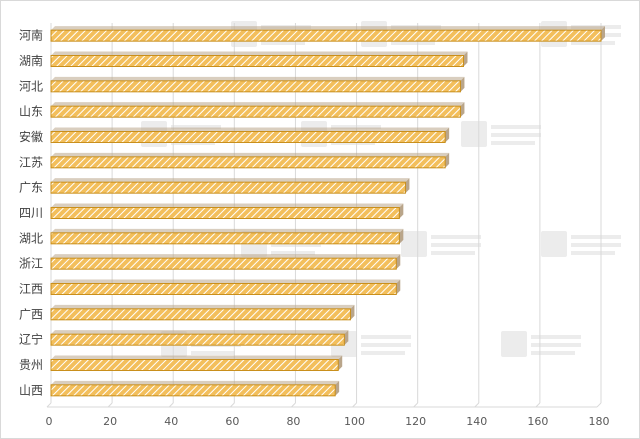  Describe the element at coordinates (31, 60) in the screenshot. I see `category-label: 湖南` at that location.